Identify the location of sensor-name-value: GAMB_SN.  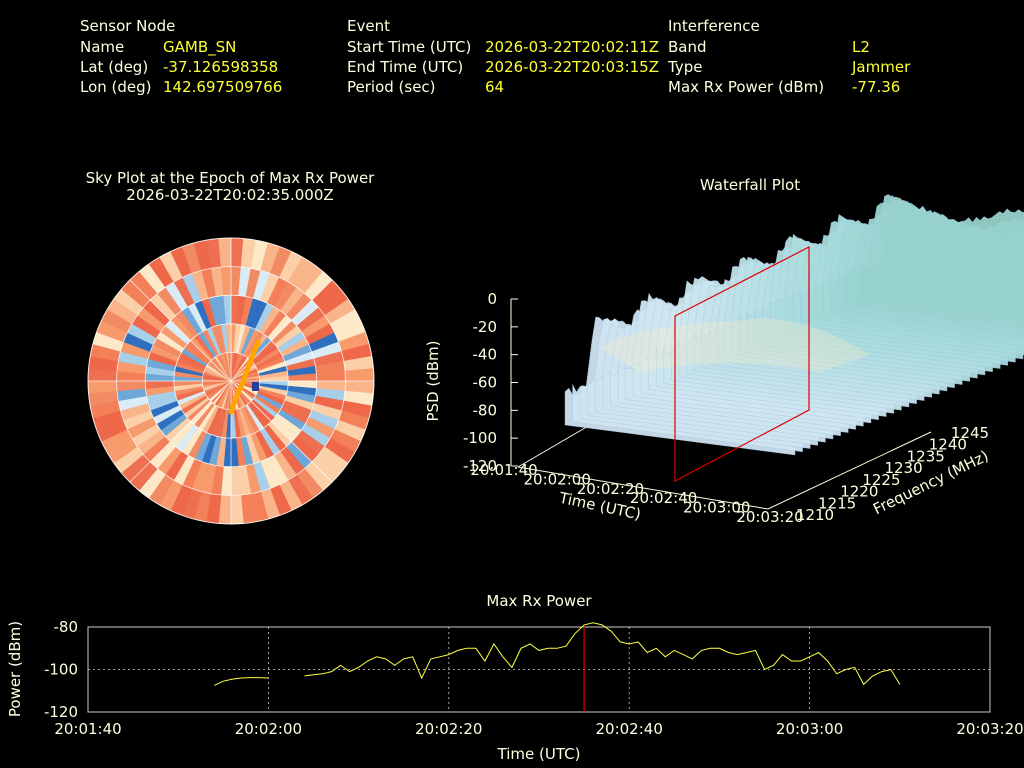
(200, 47).